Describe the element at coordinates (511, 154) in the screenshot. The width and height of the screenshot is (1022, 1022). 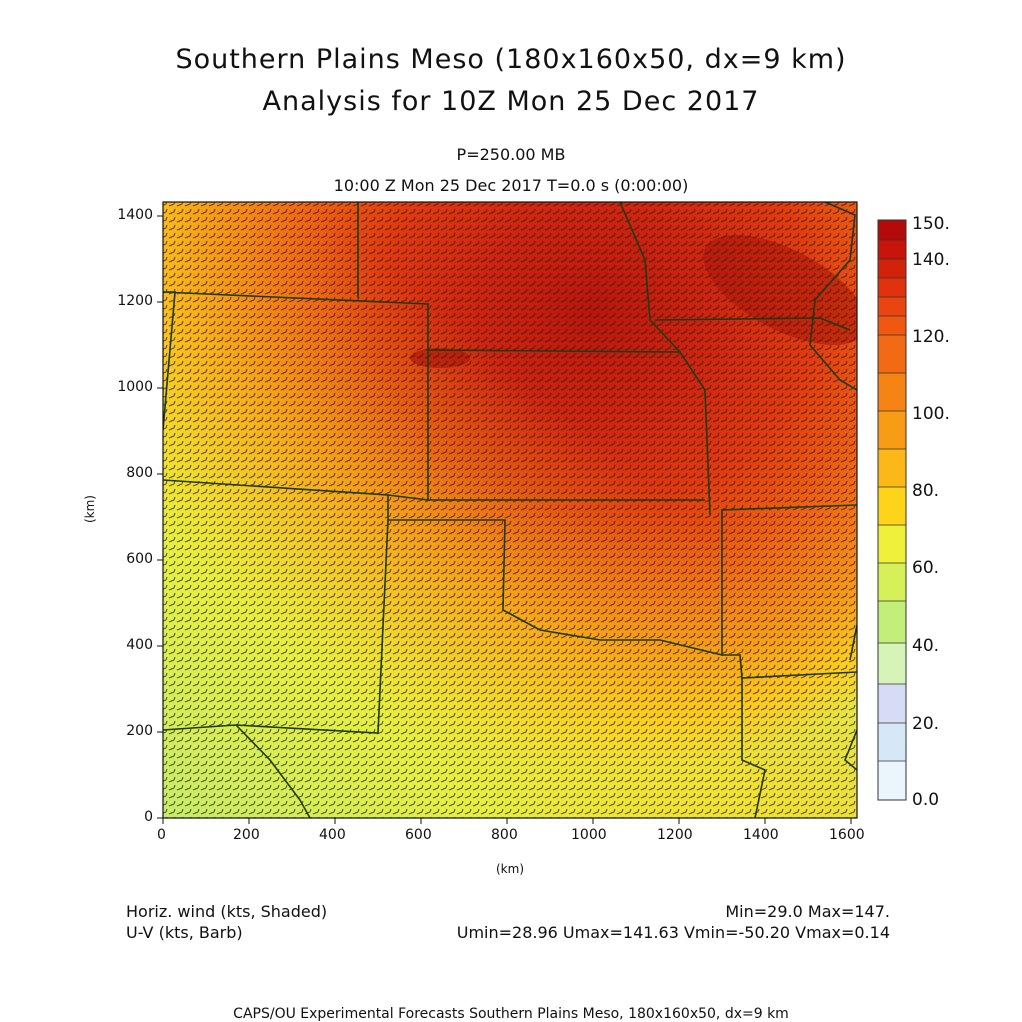
I see `pressure-level: P=250.00 MB` at that location.